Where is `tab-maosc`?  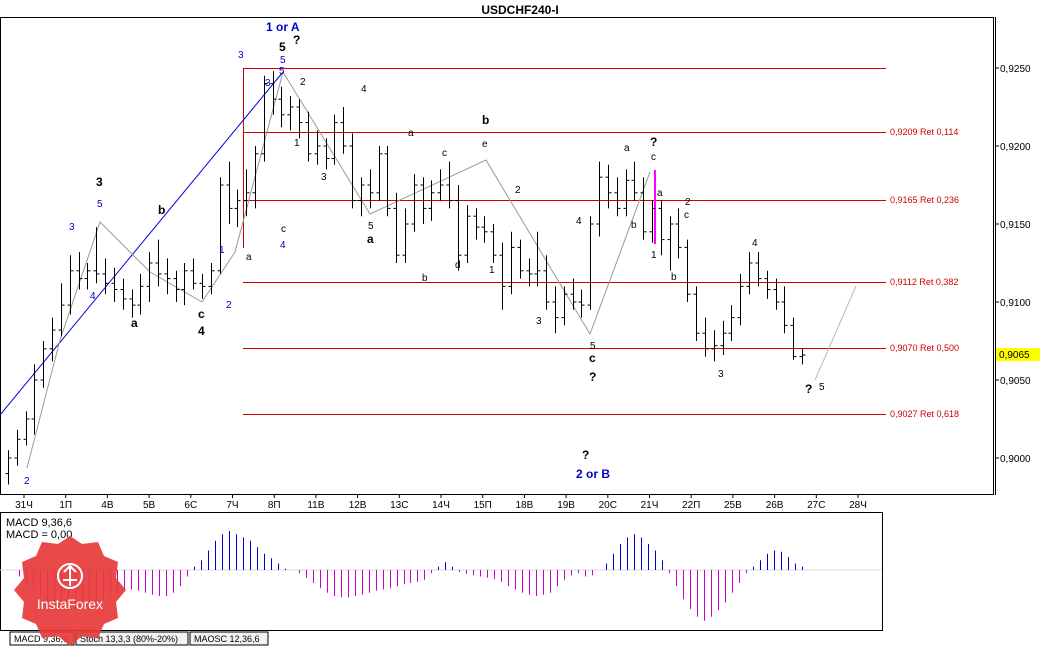 tab-maosc is located at coordinates (229, 638).